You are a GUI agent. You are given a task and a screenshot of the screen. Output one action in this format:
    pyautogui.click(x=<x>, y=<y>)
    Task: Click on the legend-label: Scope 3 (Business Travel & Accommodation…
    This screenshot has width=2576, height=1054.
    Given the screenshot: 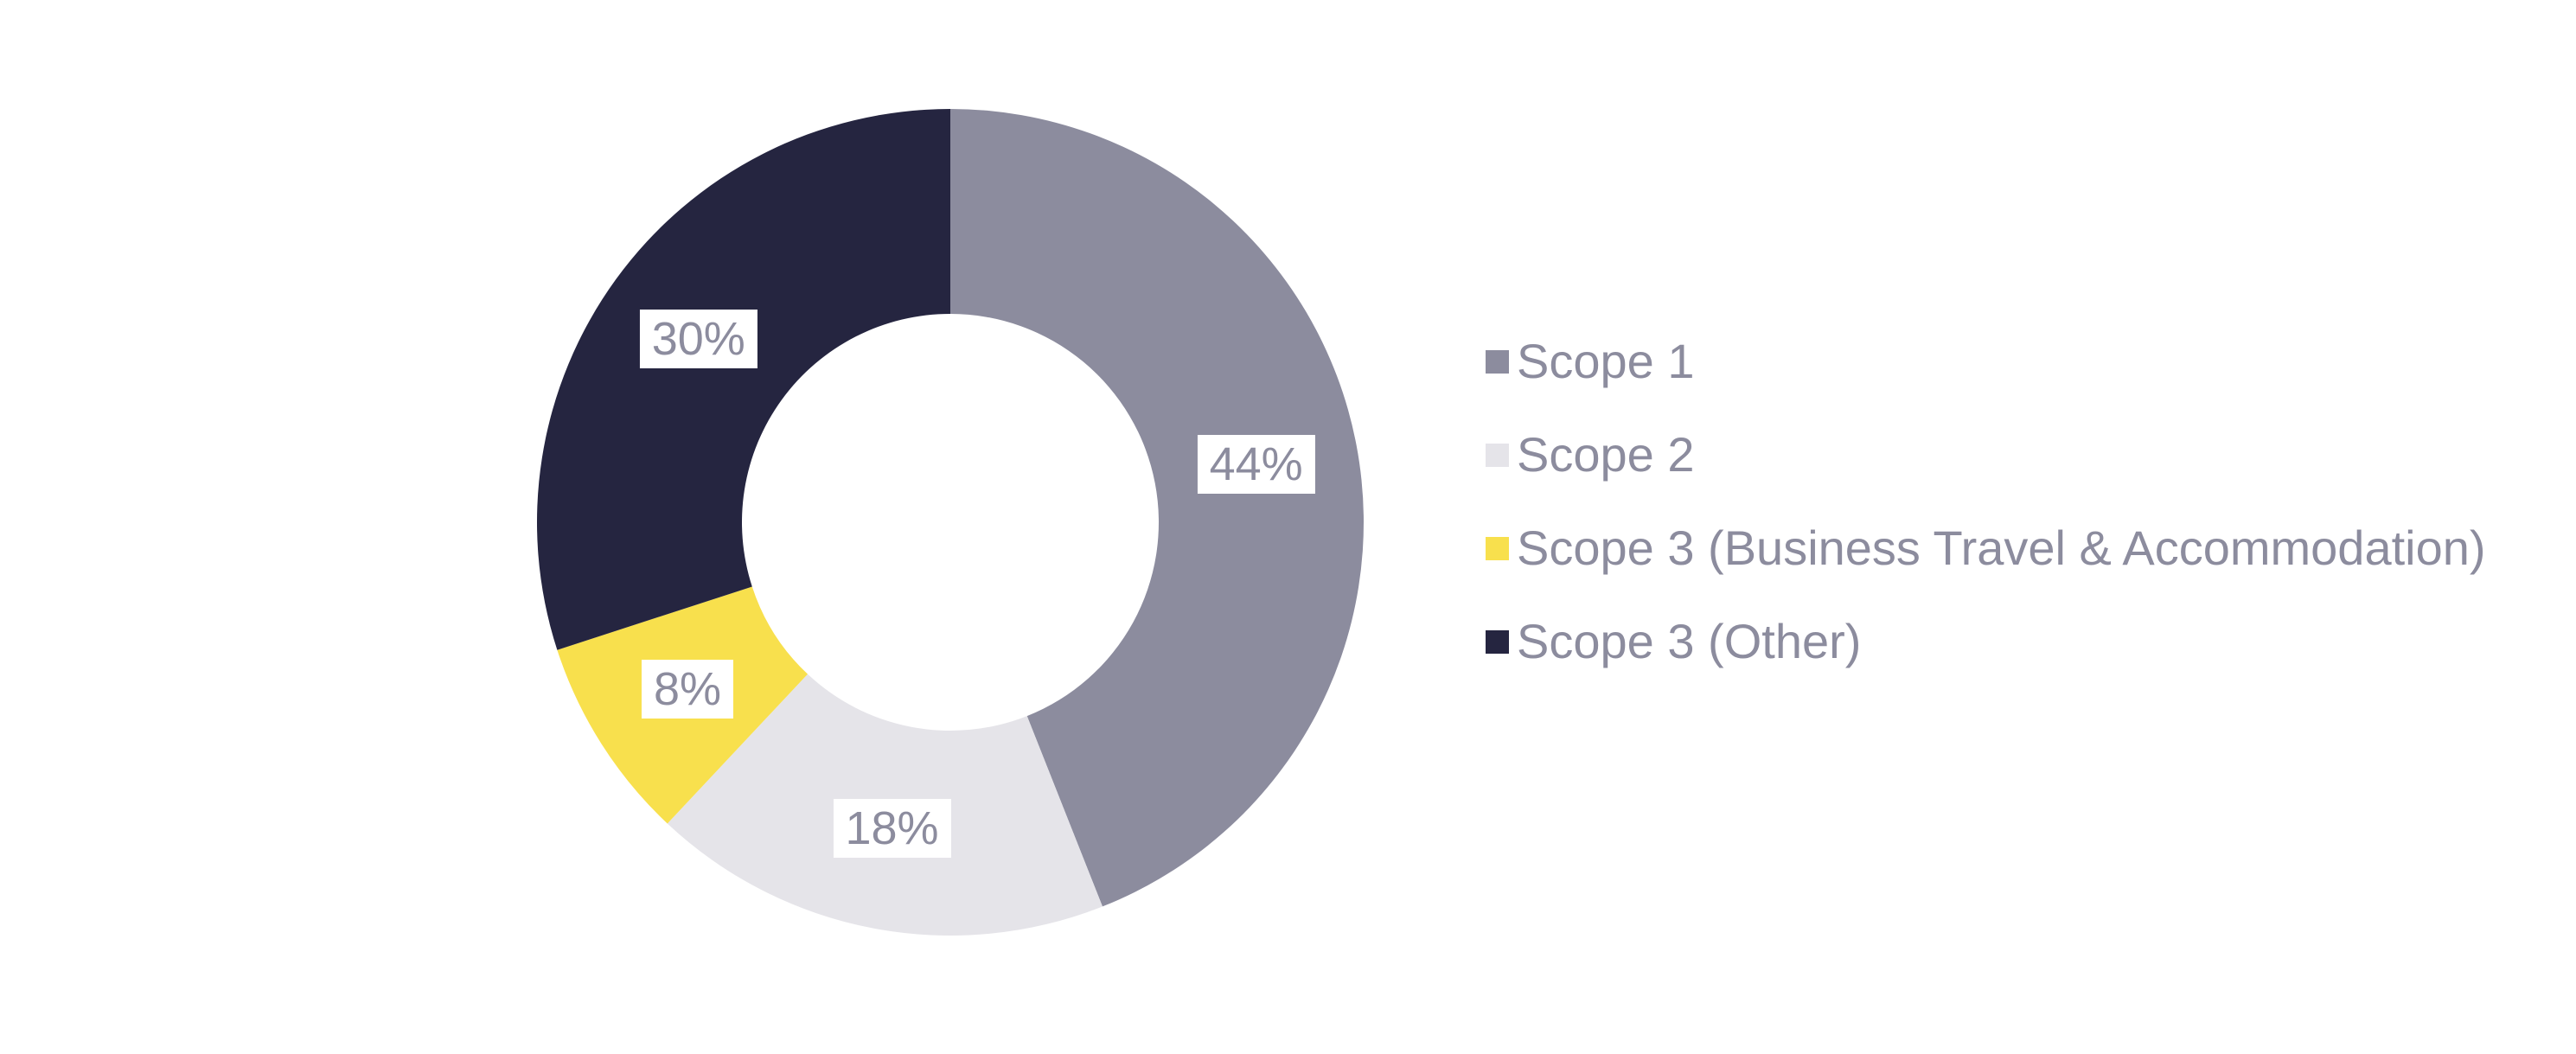 What is the action you would take?
    pyautogui.click(x=2002, y=548)
    